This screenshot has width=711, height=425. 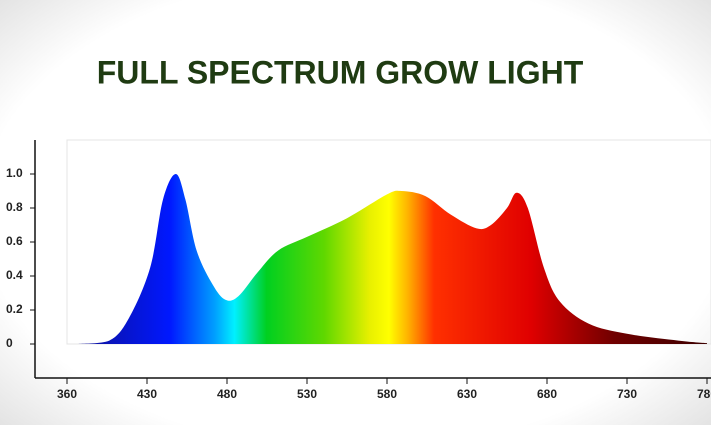 I want to click on x-tick-label: 580, so click(x=387, y=394).